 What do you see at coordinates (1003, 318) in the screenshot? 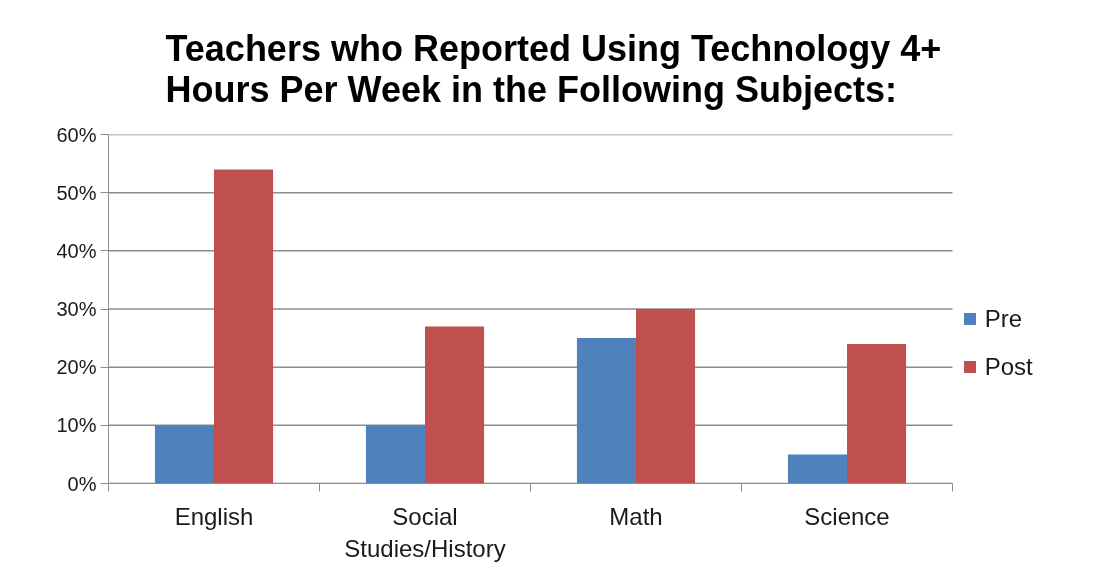
I see `legend-label: Pre` at bounding box center [1003, 318].